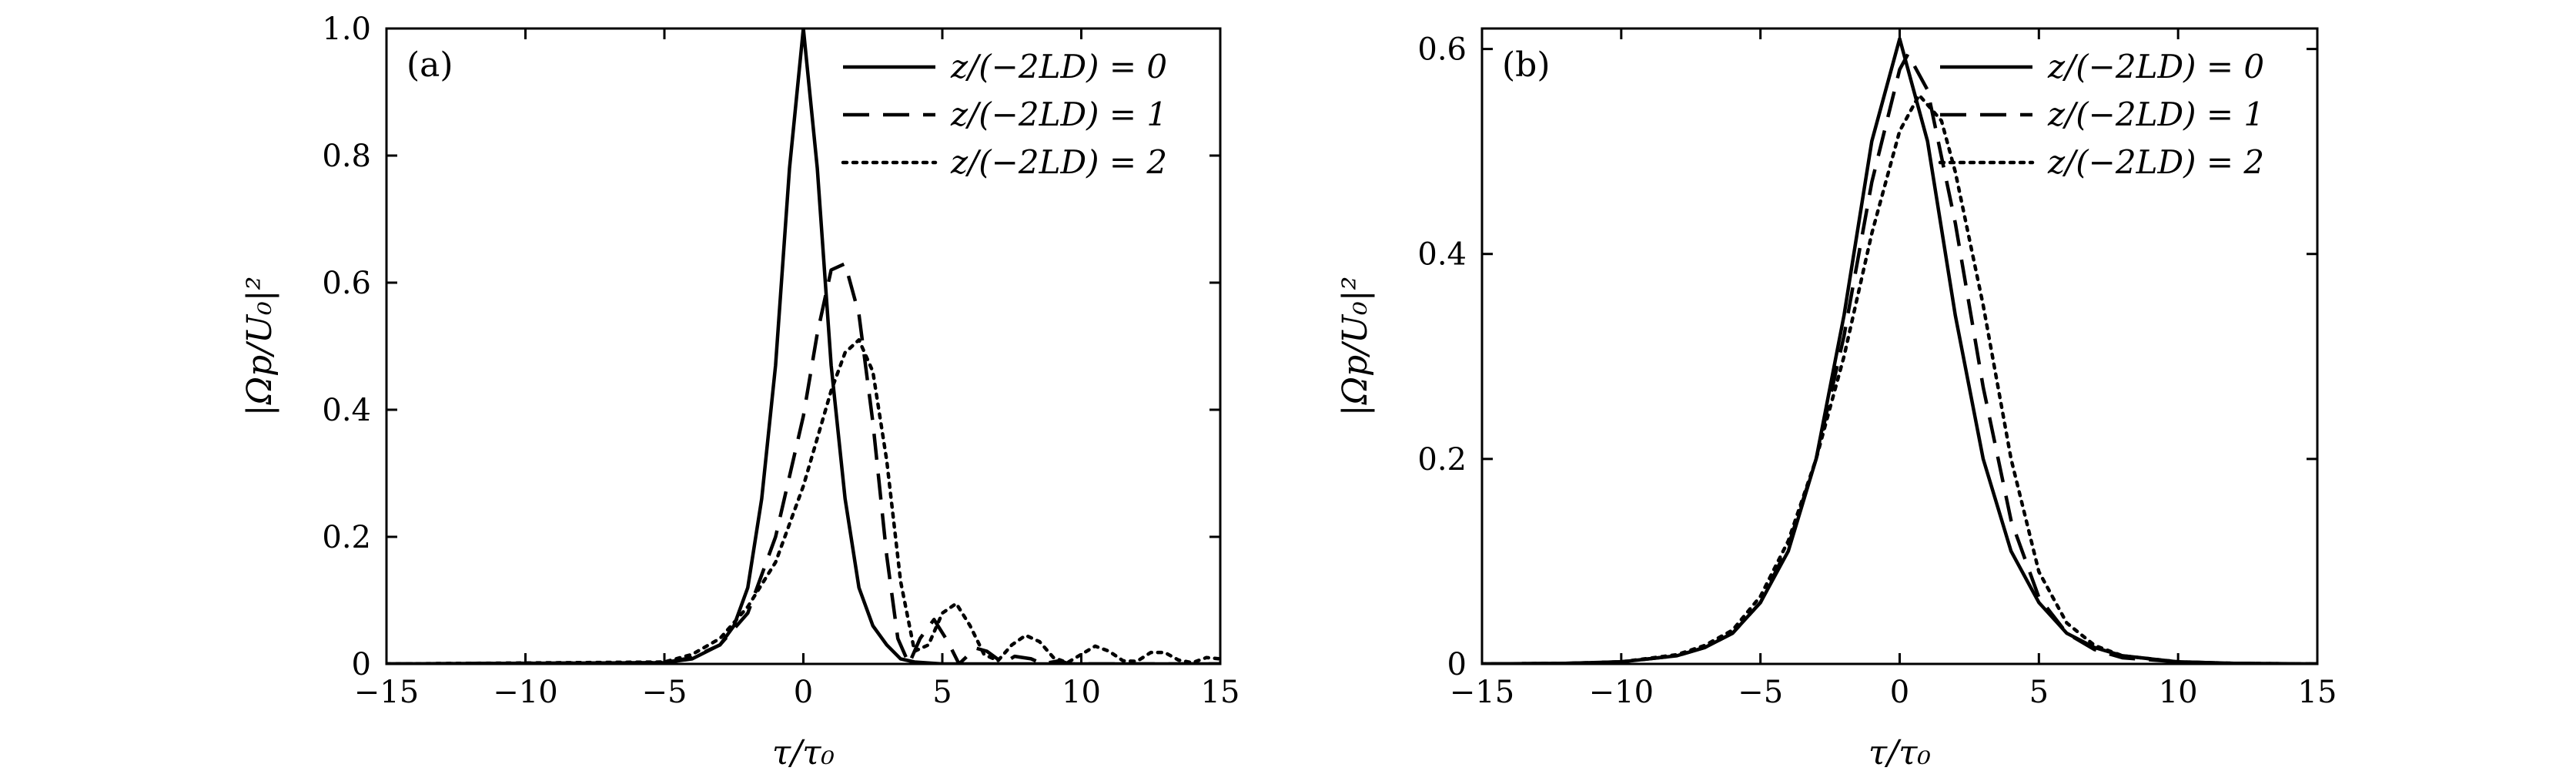 This screenshot has width=2576, height=781. Describe the element at coordinates (2178, 693) in the screenshot. I see `panel-b-x-tick-label: 10` at that location.